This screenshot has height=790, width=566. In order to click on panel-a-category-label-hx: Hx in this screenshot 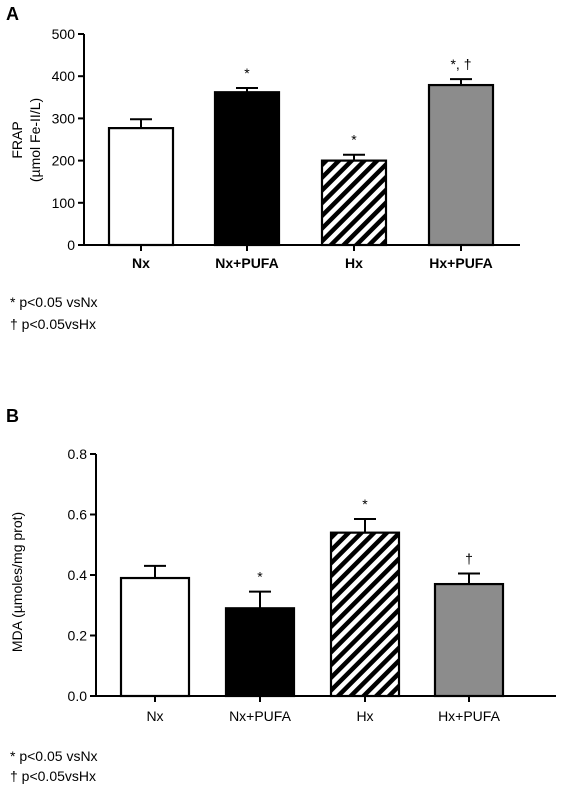, I will do `click(354, 263)`.